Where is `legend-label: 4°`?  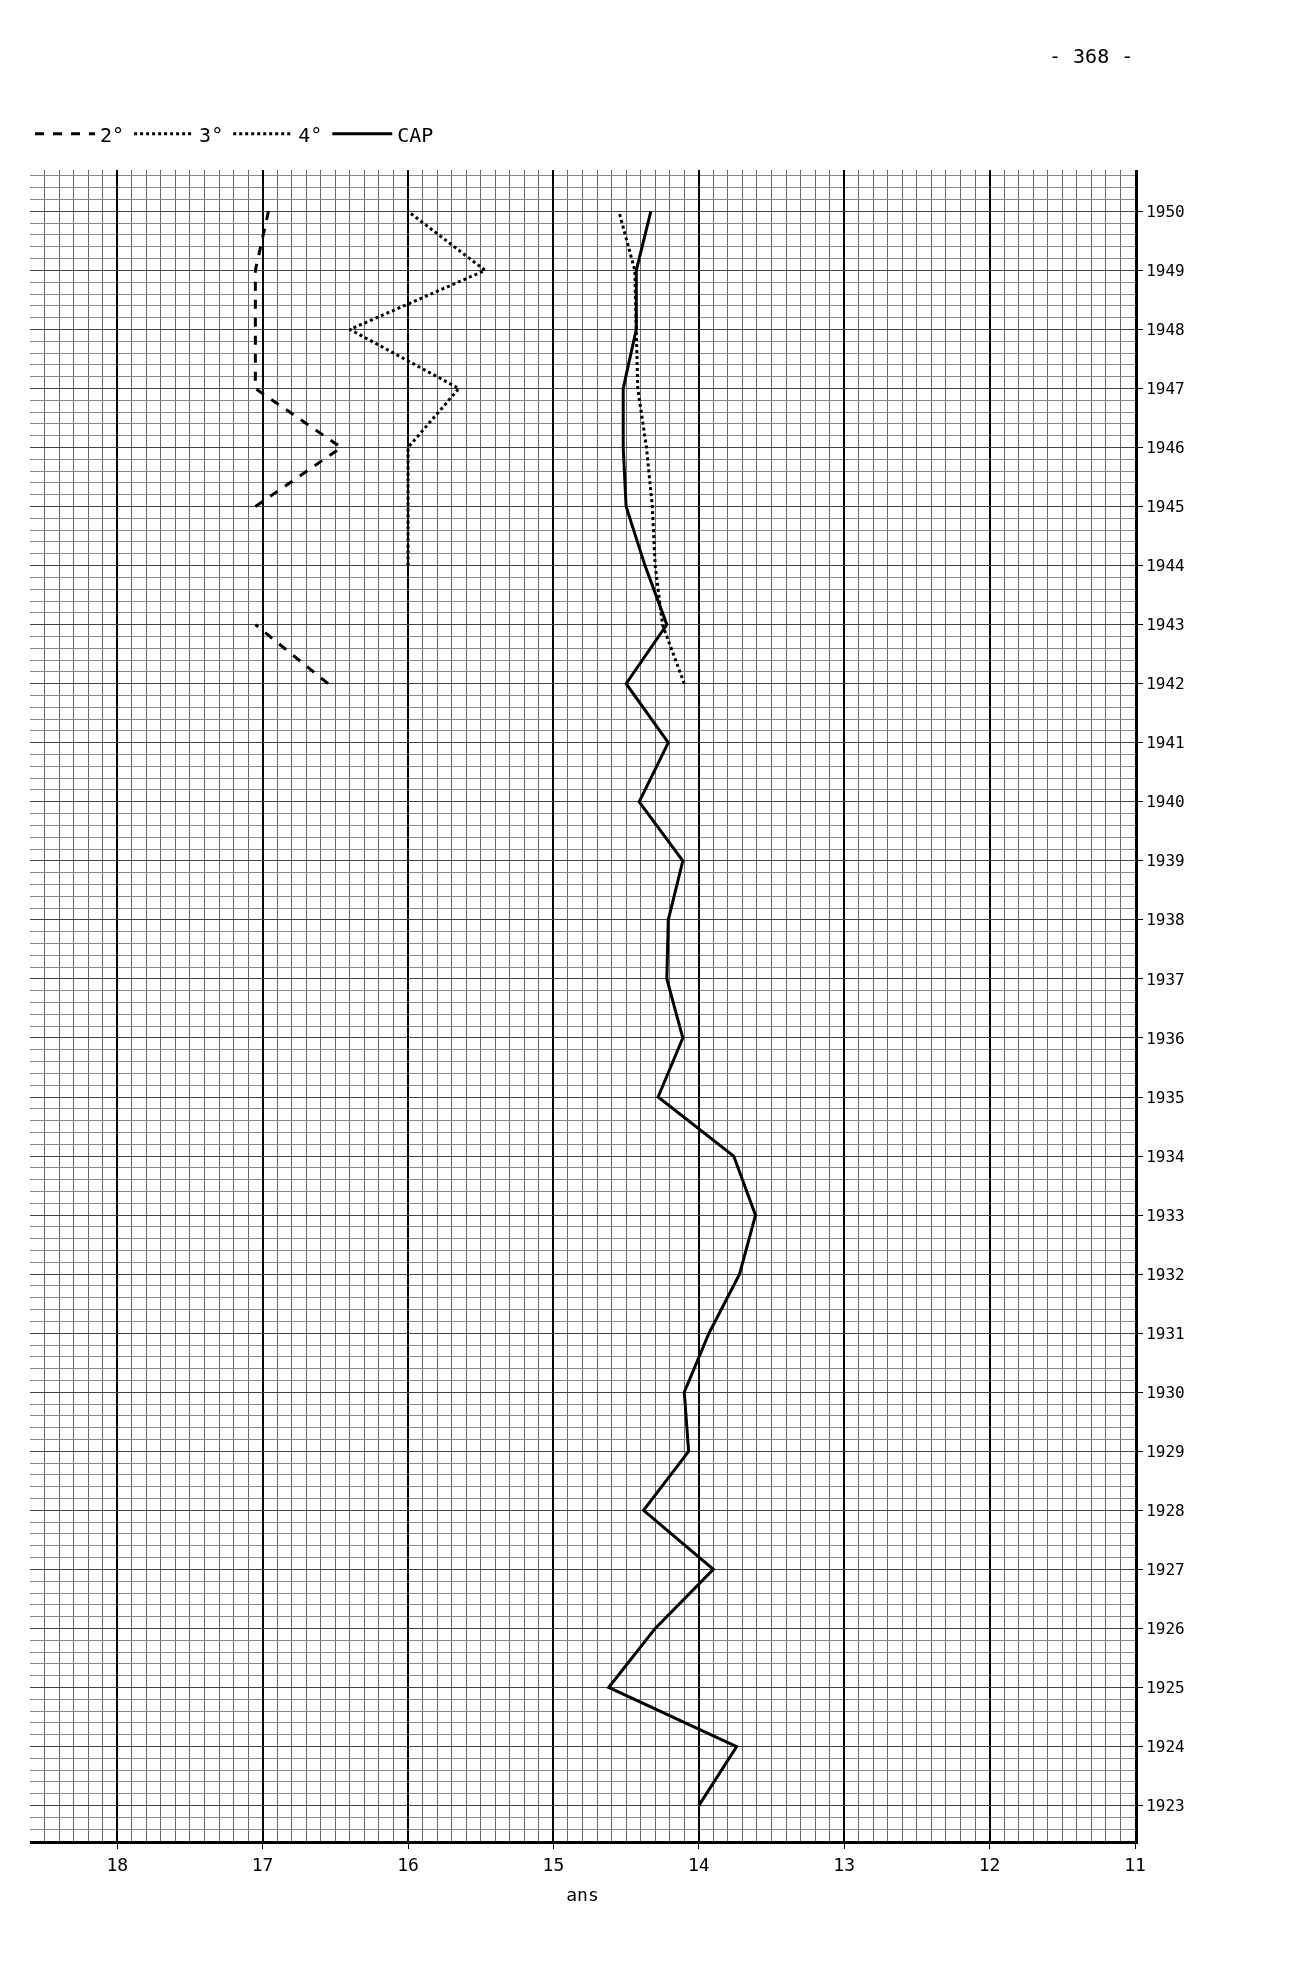
legend-label: 4° is located at coordinates (310, 134).